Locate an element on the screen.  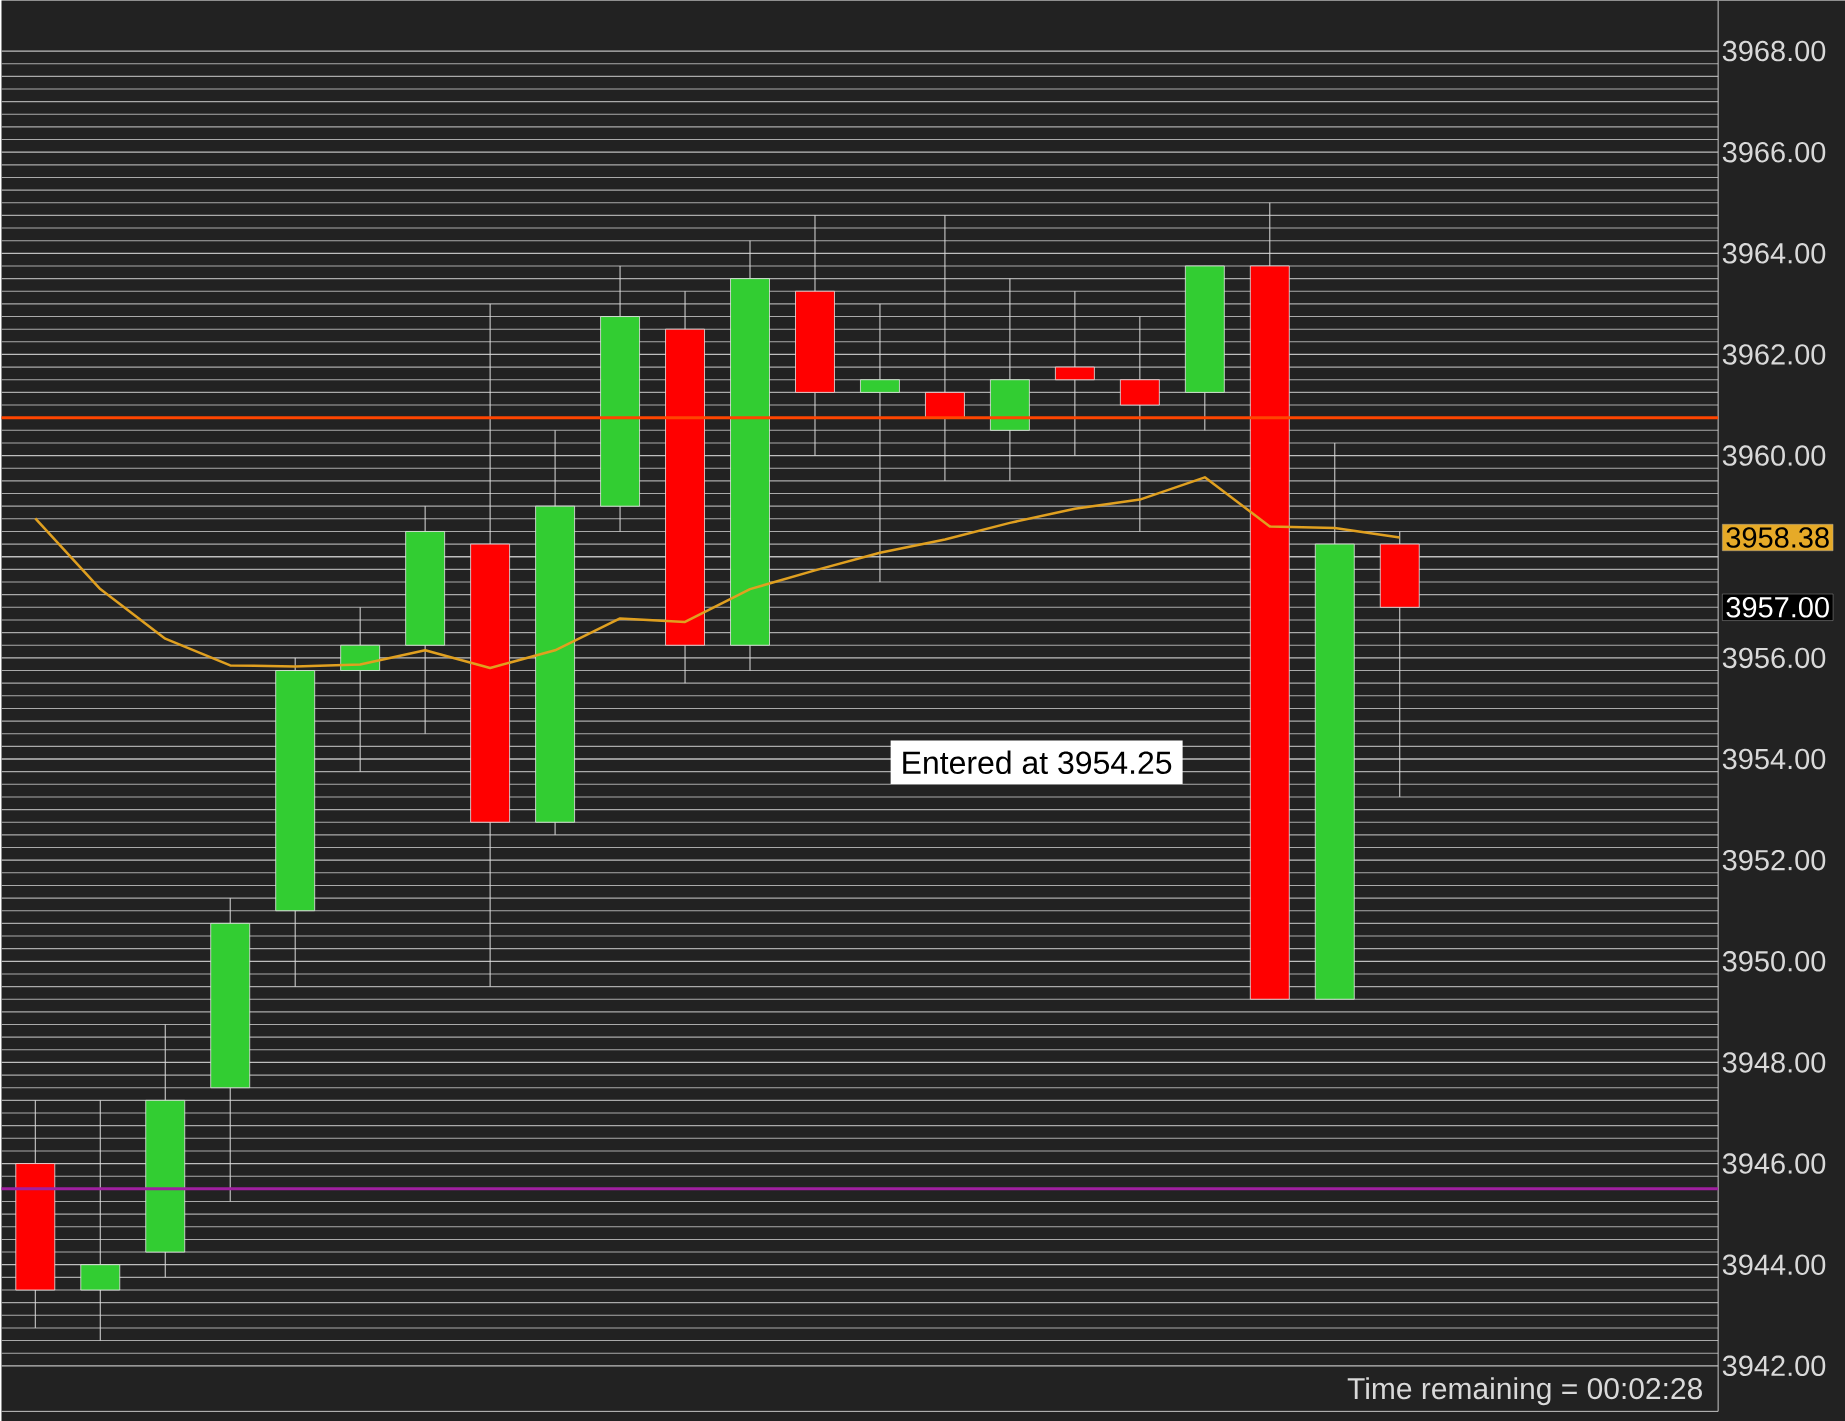
y-tick-label: 3942.00 is located at coordinates (1774, 1365).